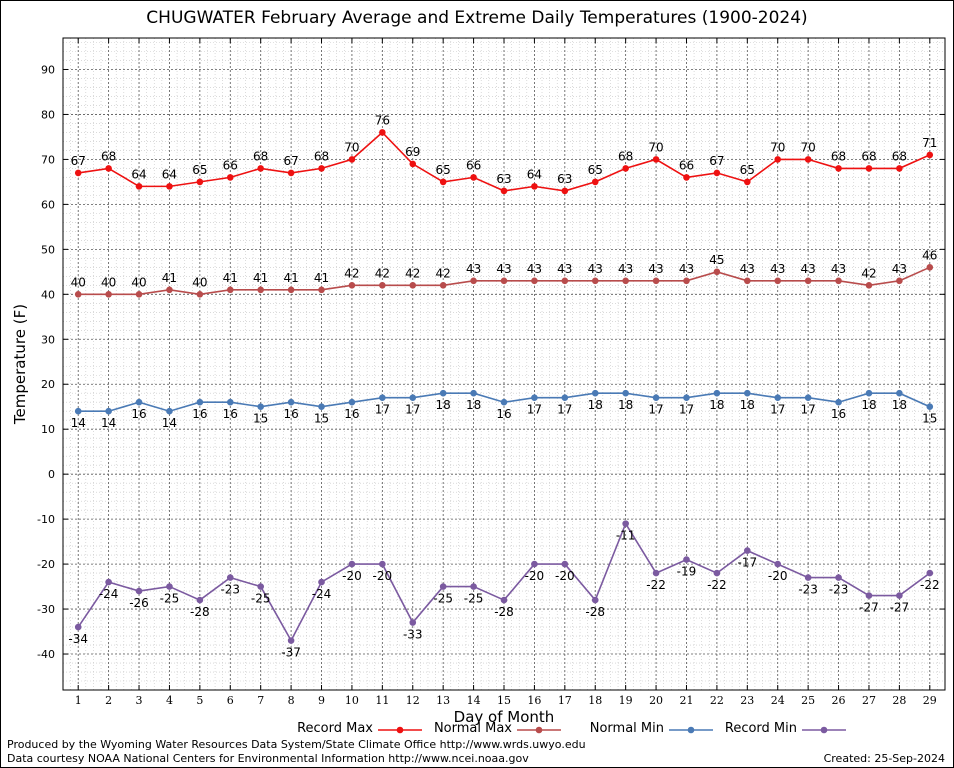 The width and height of the screenshot is (954, 768). Describe the element at coordinates (747, 170) in the screenshot. I see `data-label-record-max: 65` at that location.